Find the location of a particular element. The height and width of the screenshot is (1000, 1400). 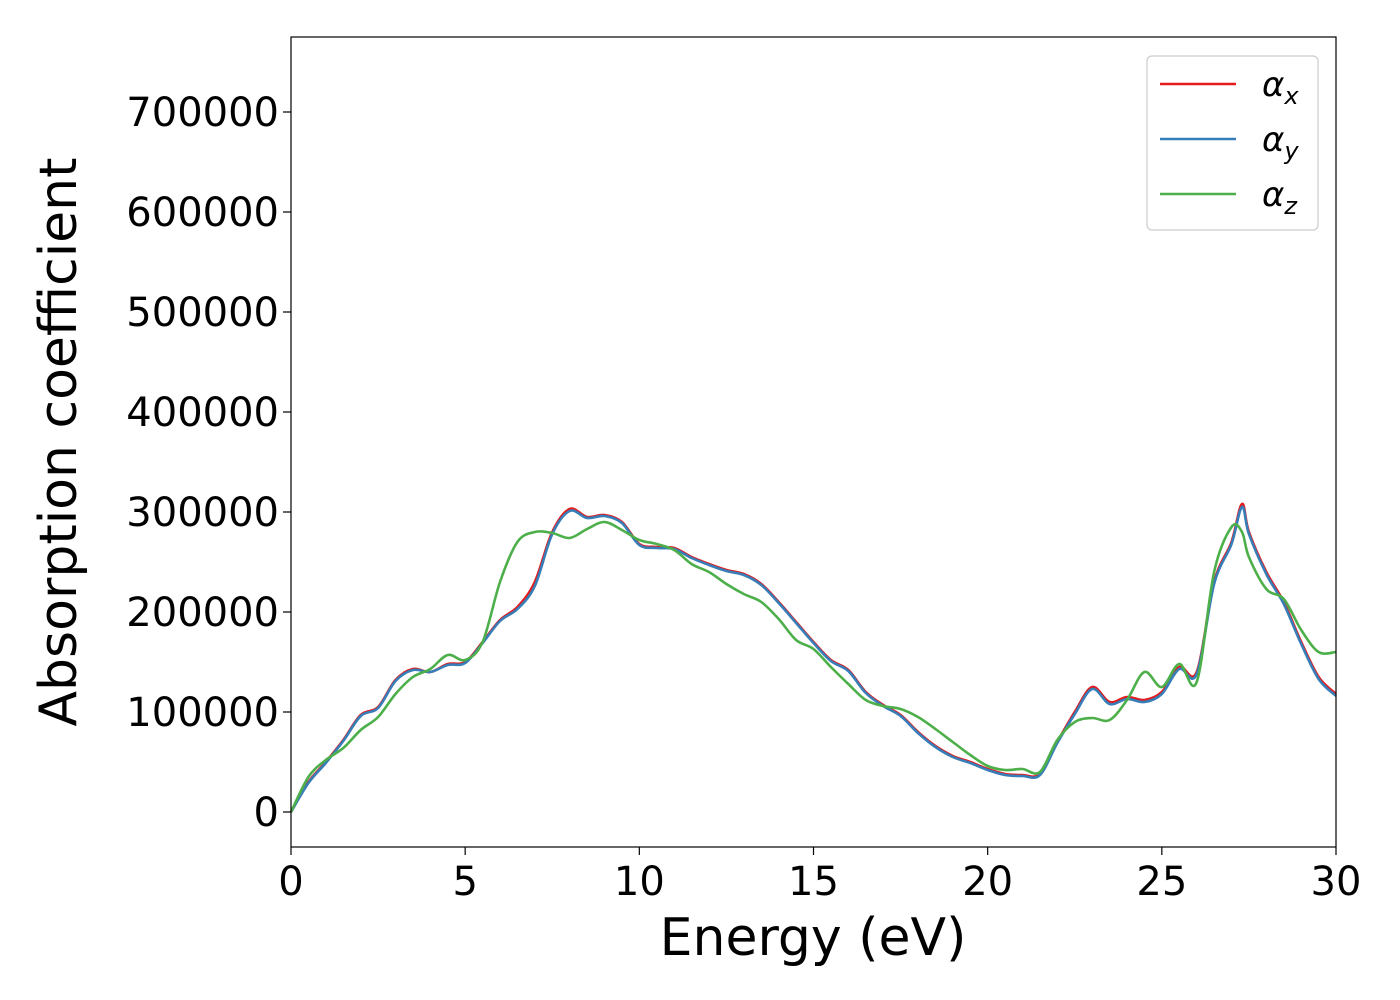

x-tick-label: 15 is located at coordinates (813, 882).